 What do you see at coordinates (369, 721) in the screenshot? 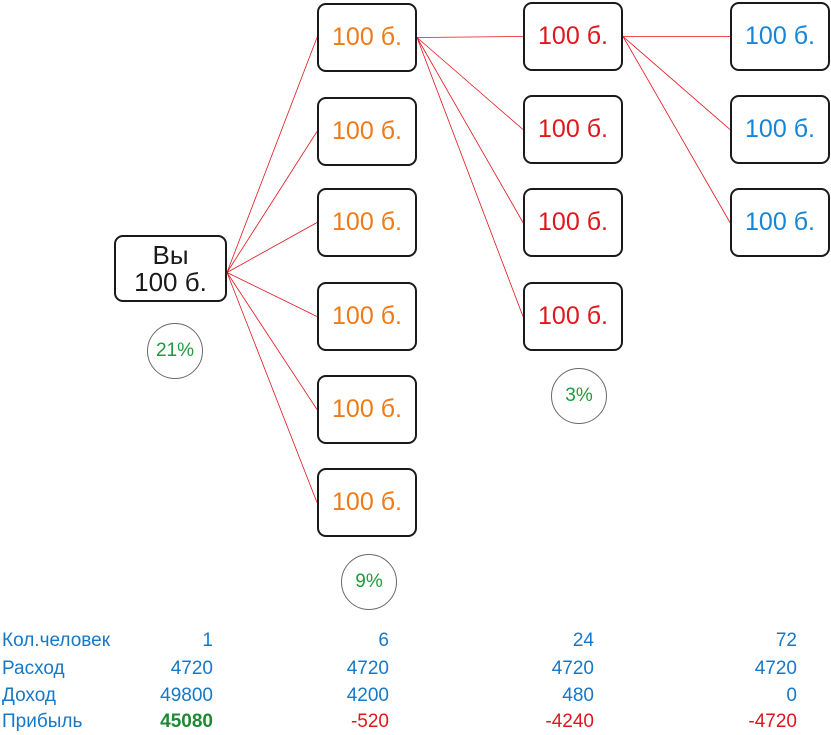
I see `table-cell-negative: -520` at bounding box center [369, 721].